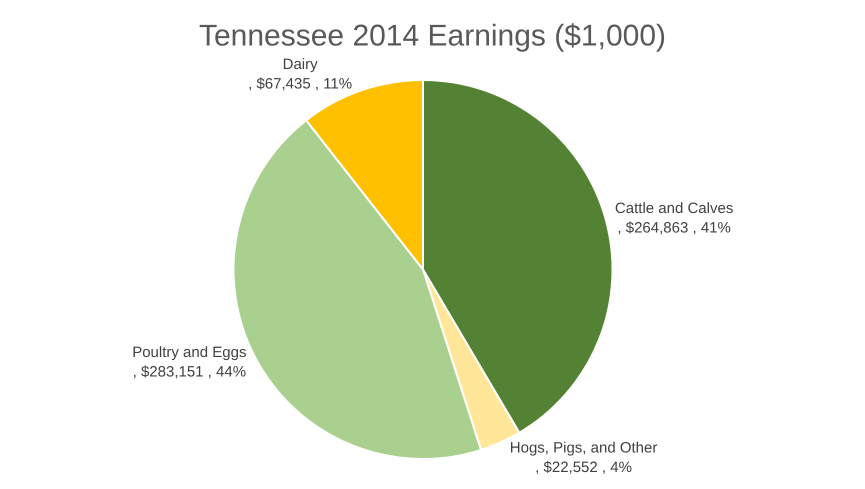  What do you see at coordinates (300, 64) in the screenshot?
I see `slice-label: Dairy` at bounding box center [300, 64].